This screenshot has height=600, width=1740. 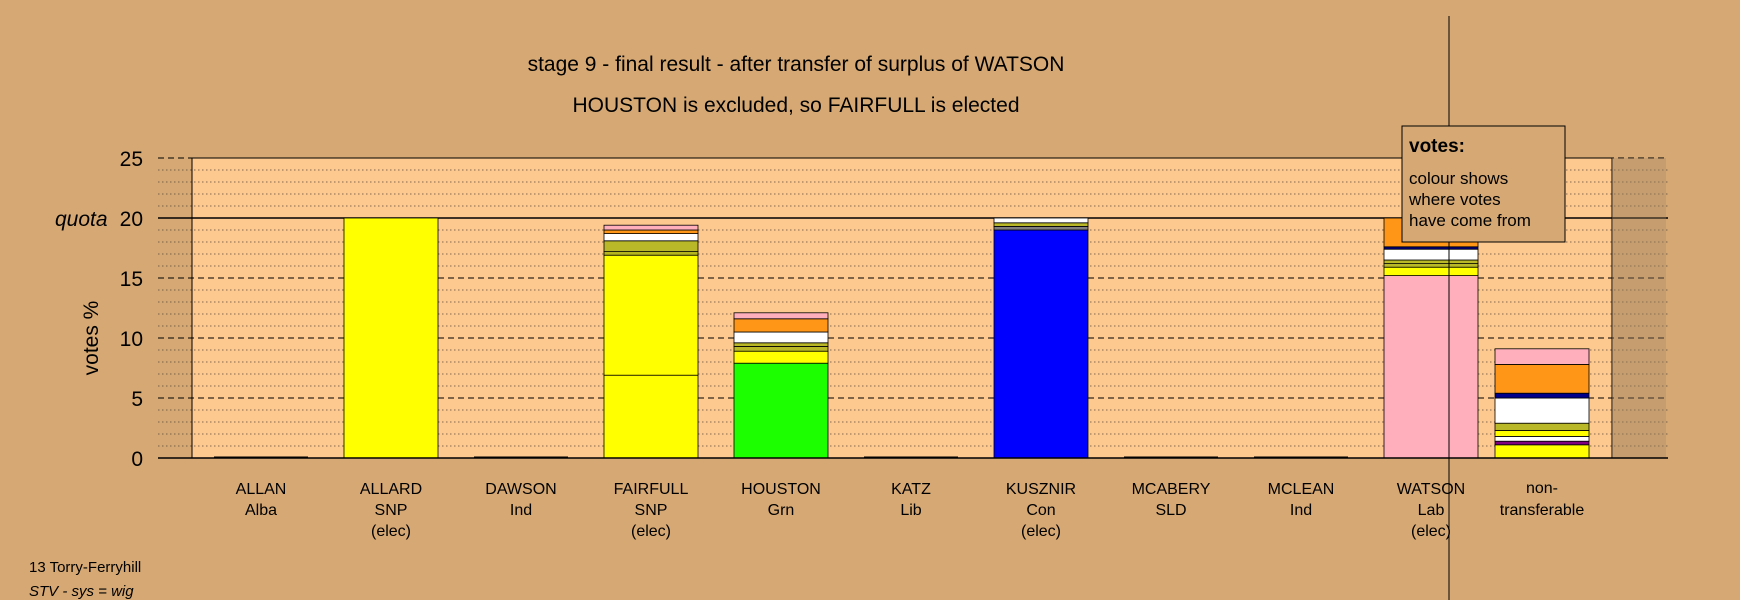 What do you see at coordinates (81, 591) in the screenshot?
I see `footer-system: STV - sys = wig` at bounding box center [81, 591].